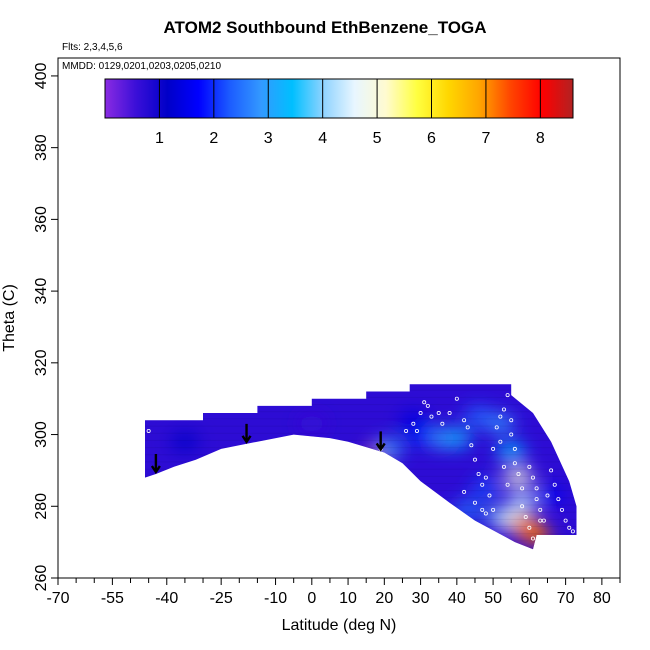 The height and width of the screenshot is (650, 650). What do you see at coordinates (41, 362) in the screenshot?
I see `y-tick-label: 320` at bounding box center [41, 362].